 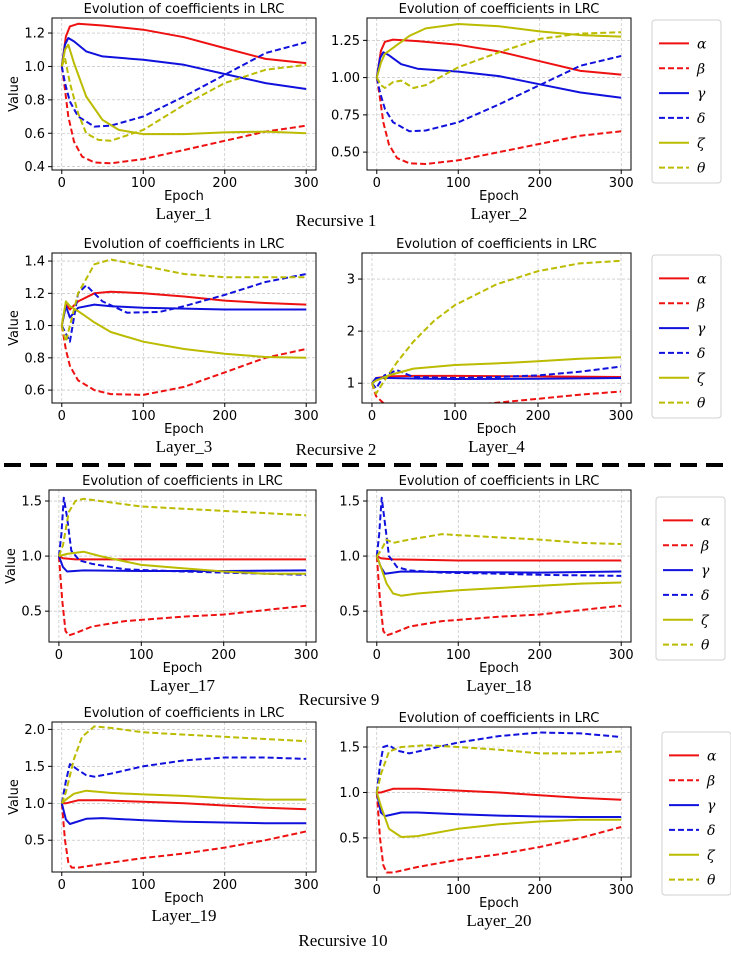 I want to click on y-tick-label: 0.6, so click(x=34, y=391).